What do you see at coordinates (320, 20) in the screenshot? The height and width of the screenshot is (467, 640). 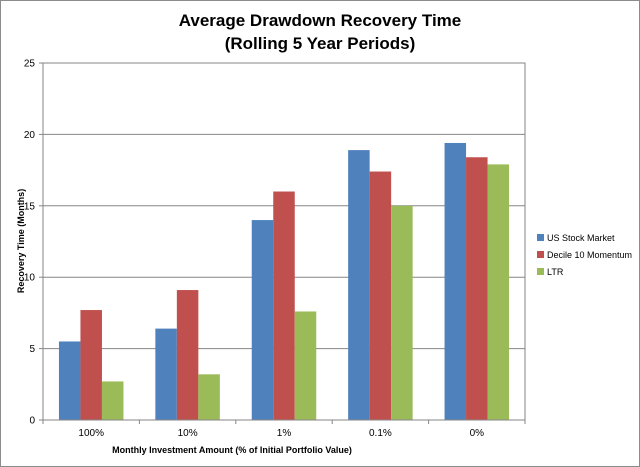 I see `chart-title: Average Drawdown Recovery Time` at bounding box center [320, 20].